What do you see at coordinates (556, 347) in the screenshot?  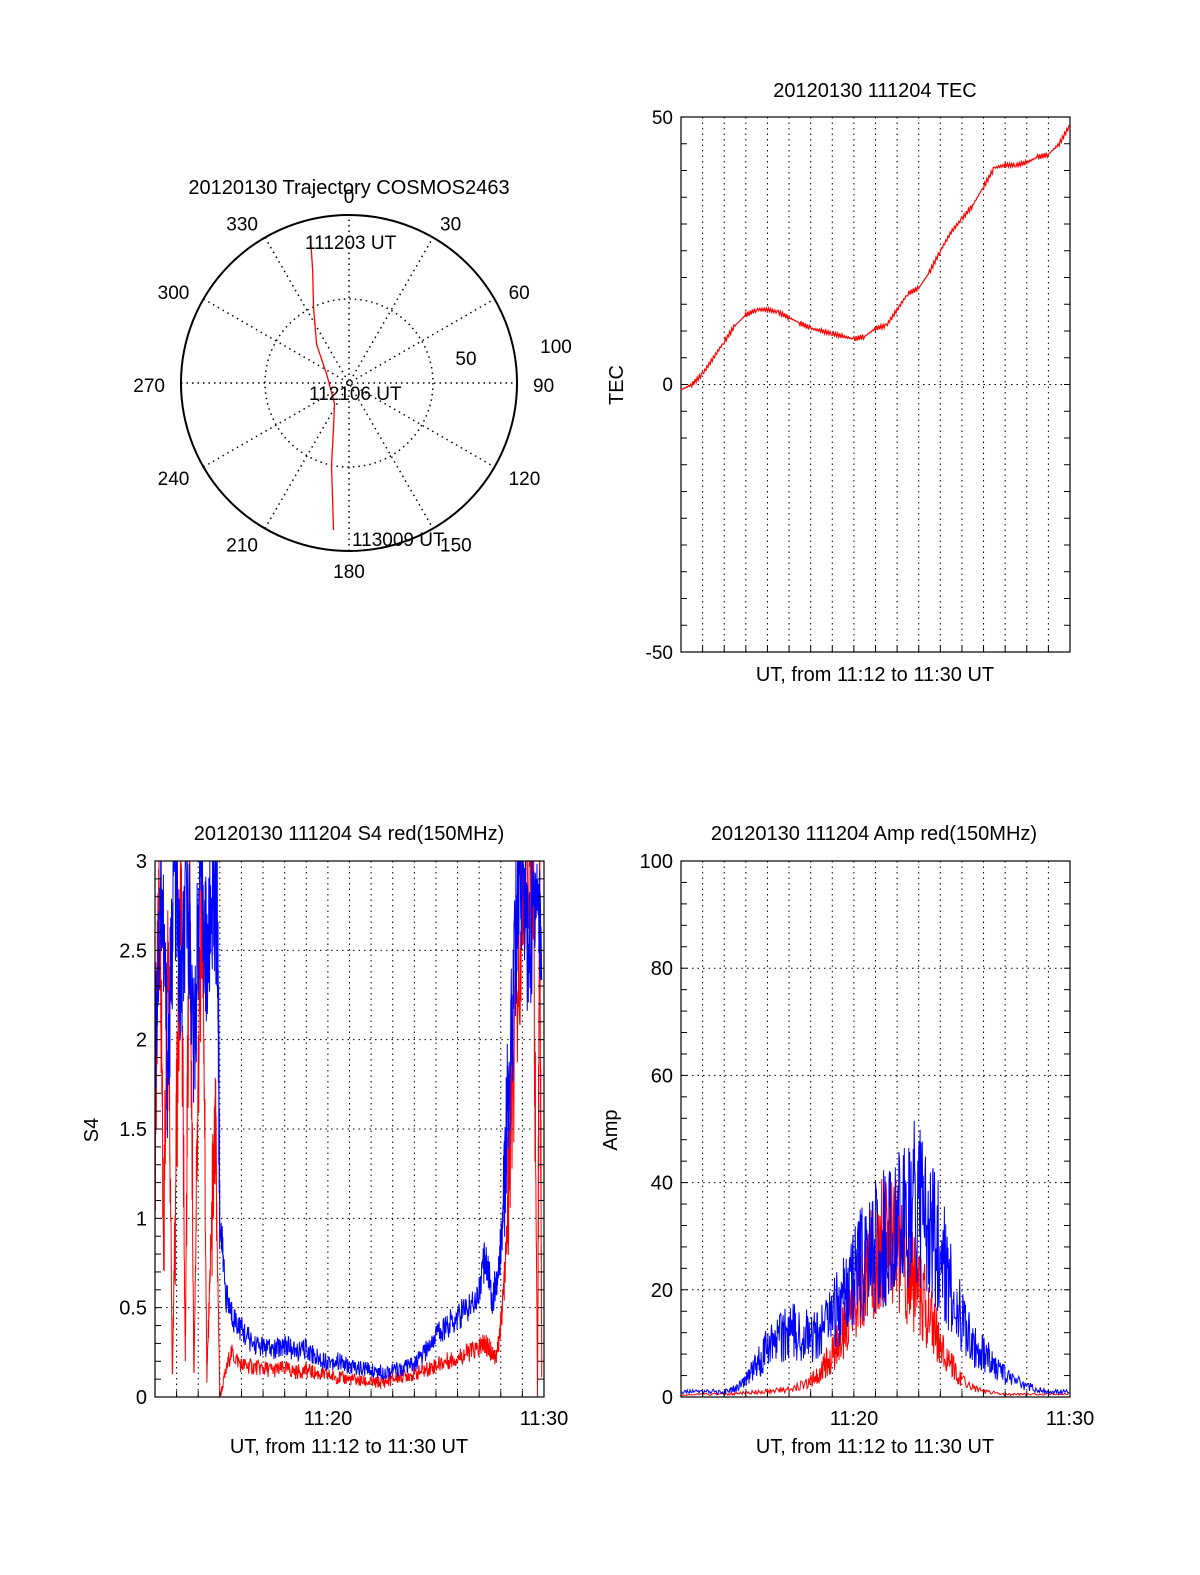 I see `ring-label-100: 100` at bounding box center [556, 347].